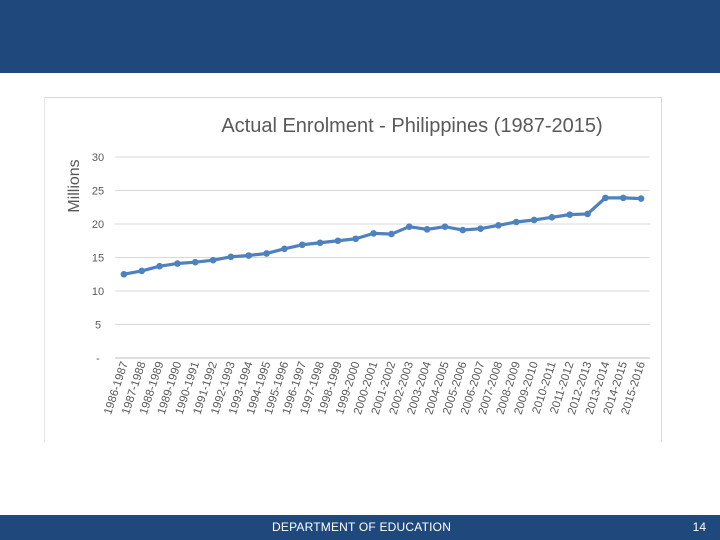 The height and width of the screenshot is (540, 720). What do you see at coordinates (98, 292) in the screenshot?
I see `y-tick-label: 10` at bounding box center [98, 292].